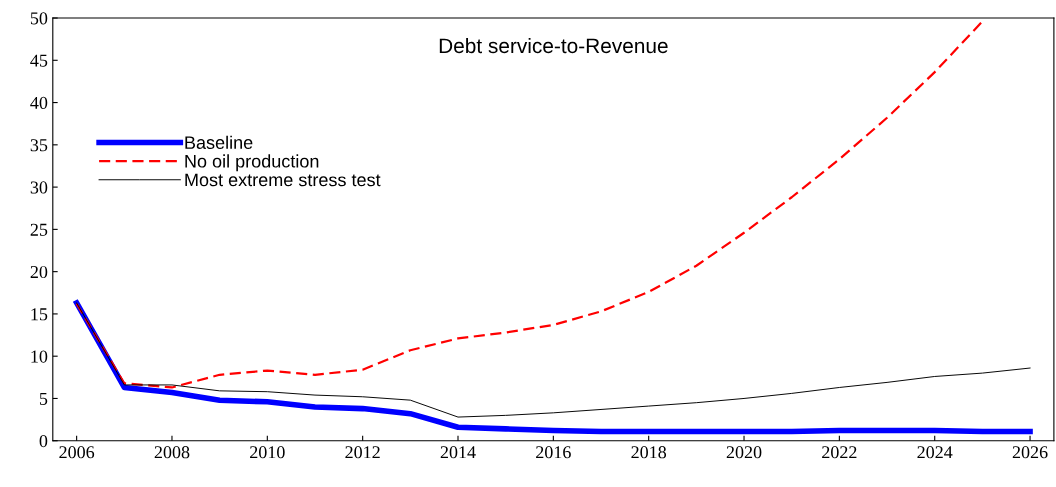 The image size is (1056, 487). What do you see at coordinates (39, 272) in the screenshot?
I see `y-tick-label: 20` at bounding box center [39, 272].